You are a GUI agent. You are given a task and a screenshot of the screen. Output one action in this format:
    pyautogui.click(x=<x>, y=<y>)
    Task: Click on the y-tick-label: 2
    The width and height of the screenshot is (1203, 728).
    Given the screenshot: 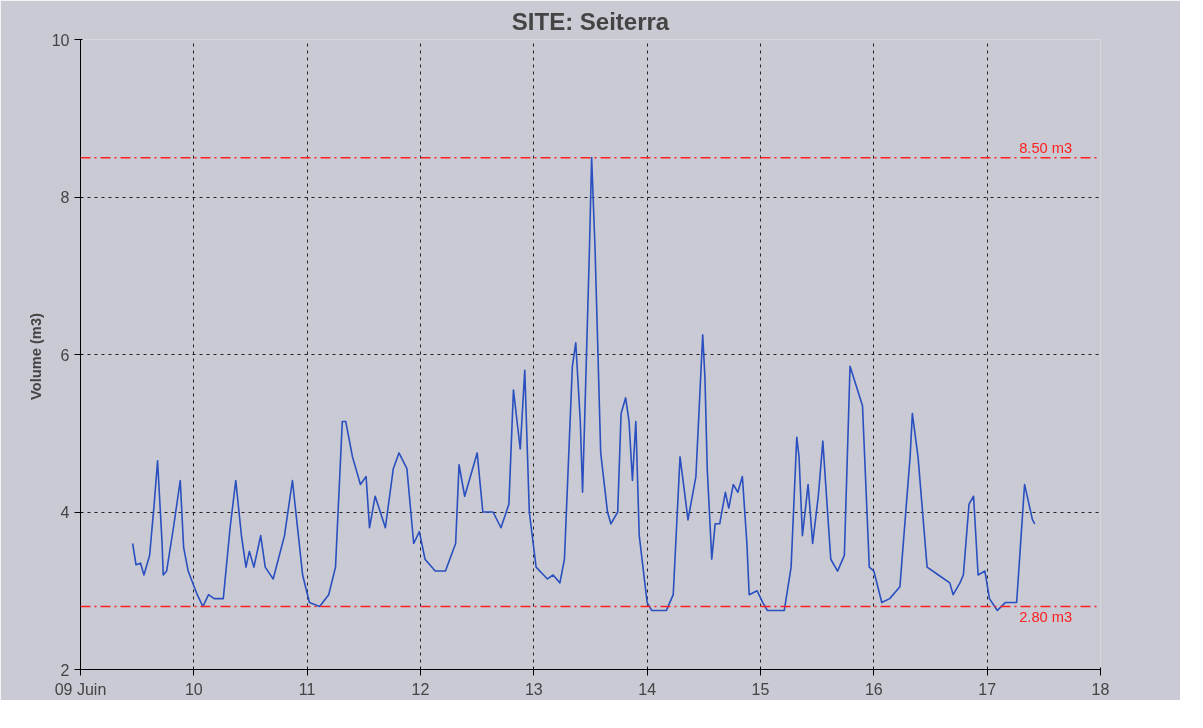 What is the action you would take?
    pyautogui.click(x=65, y=670)
    